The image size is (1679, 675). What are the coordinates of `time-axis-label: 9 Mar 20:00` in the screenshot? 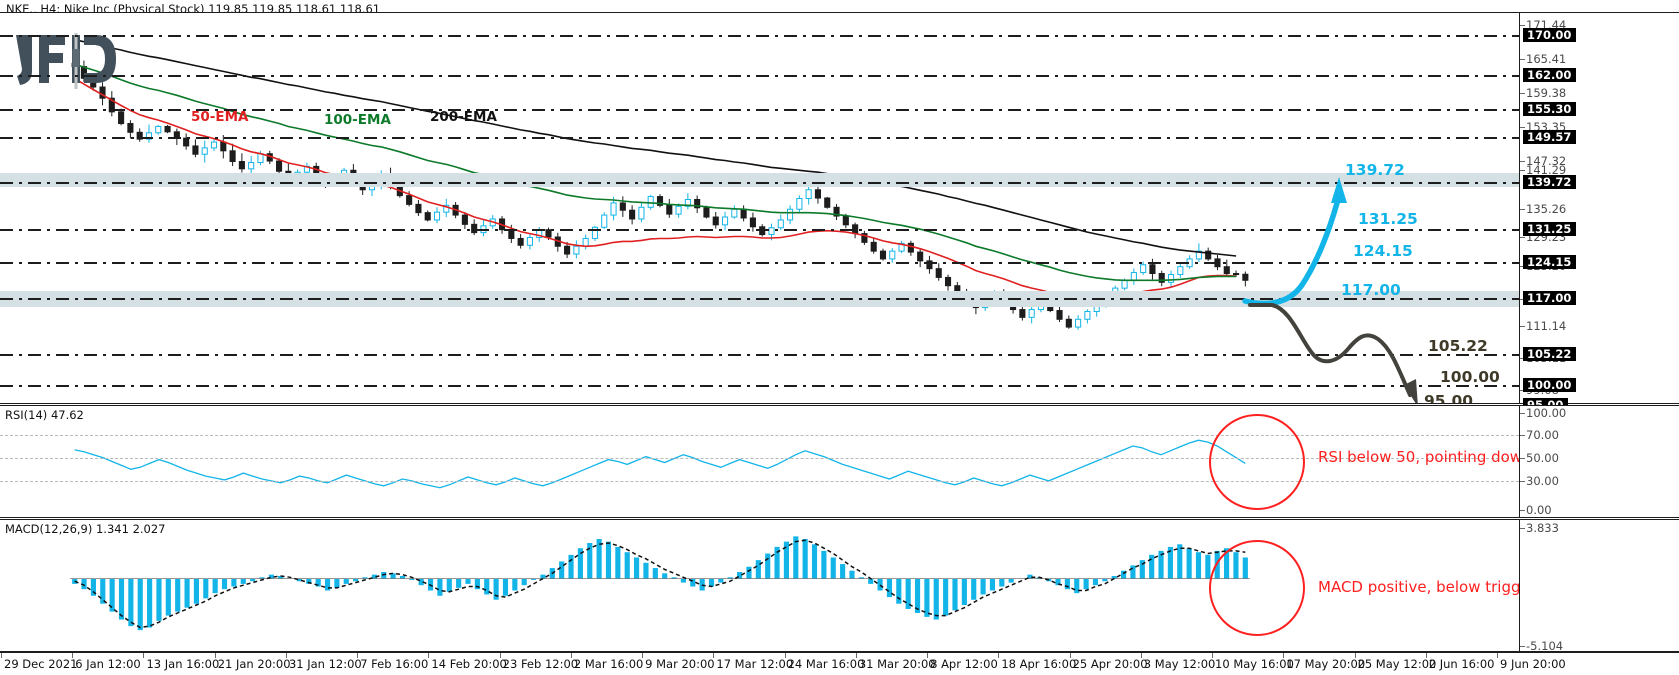 It's located at (678, 662).